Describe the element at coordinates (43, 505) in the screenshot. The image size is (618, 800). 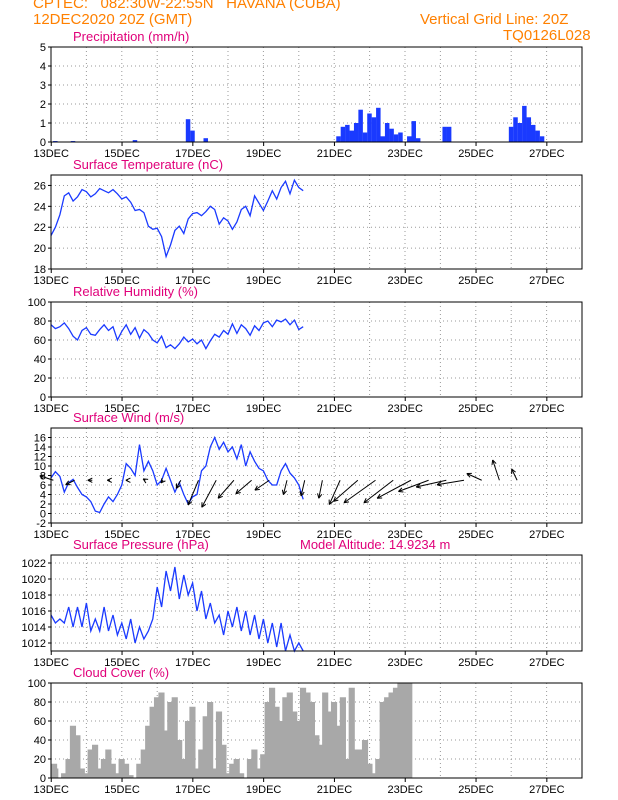
I see `wind-y-tick-label: 2` at that location.